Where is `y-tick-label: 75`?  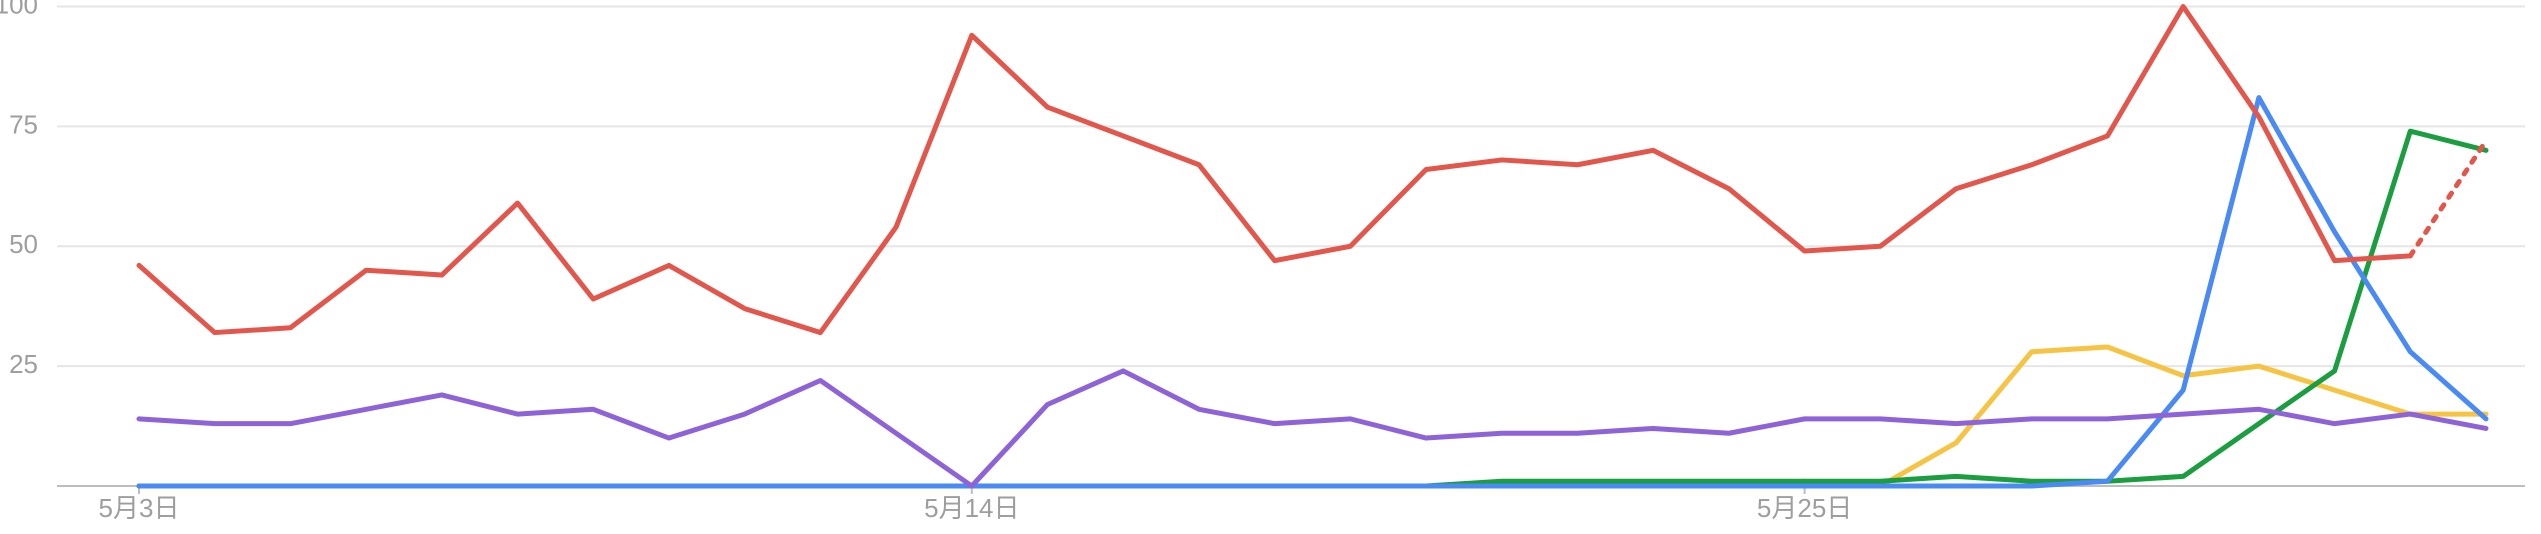
y-tick-label: 75 is located at coordinates (23, 124).